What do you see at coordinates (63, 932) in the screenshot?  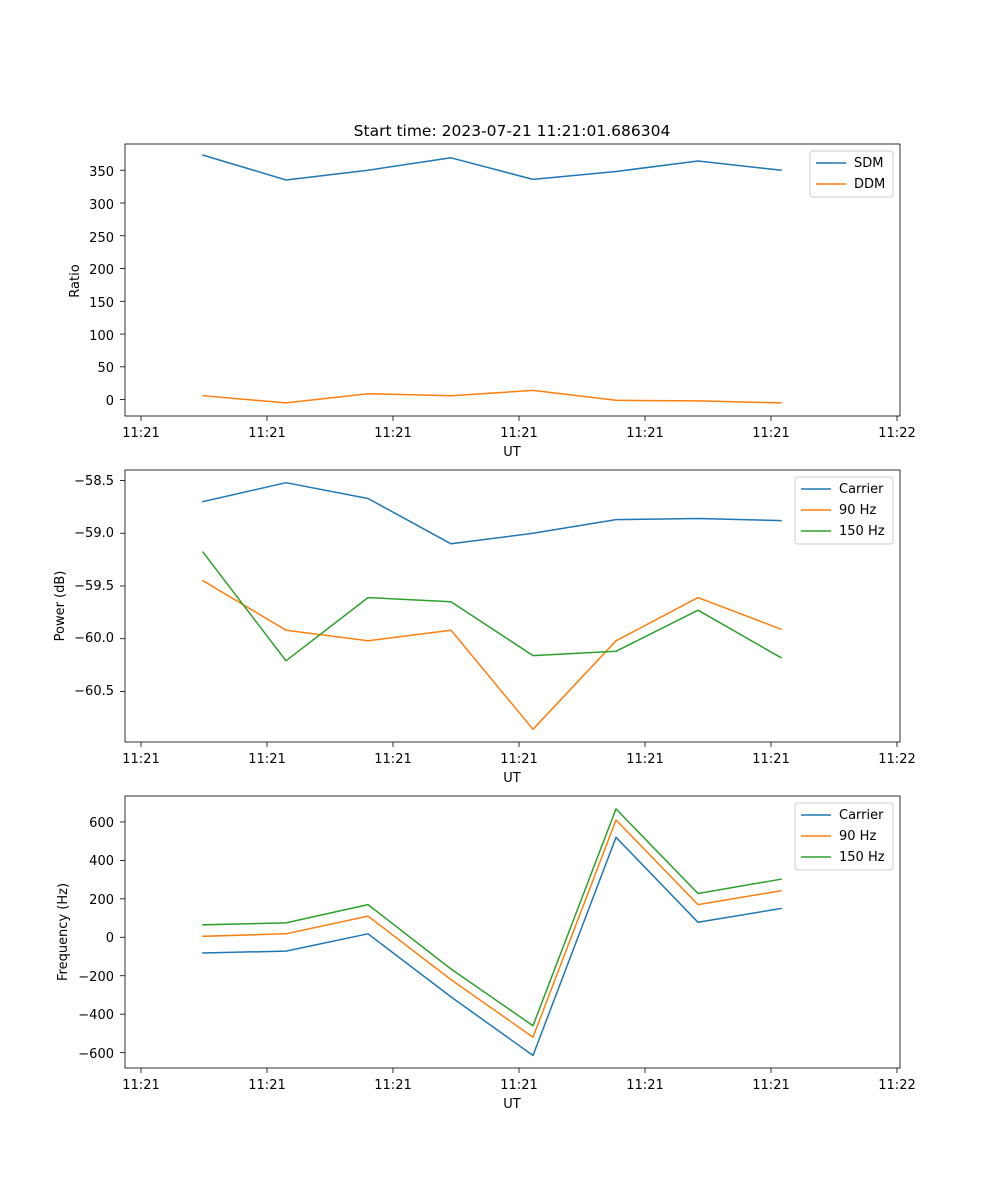 I see `frequency-y-axis-label: Frequency (Hz)` at bounding box center [63, 932].